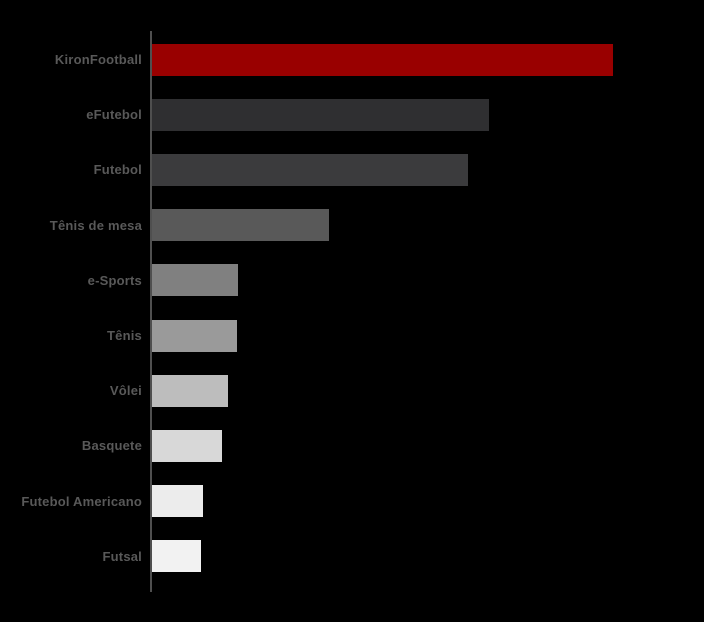 Image resolution: width=704 pixels, height=622 pixels. What do you see at coordinates (95, 225) in the screenshot?
I see `category-label: Tênis de mesa` at bounding box center [95, 225].